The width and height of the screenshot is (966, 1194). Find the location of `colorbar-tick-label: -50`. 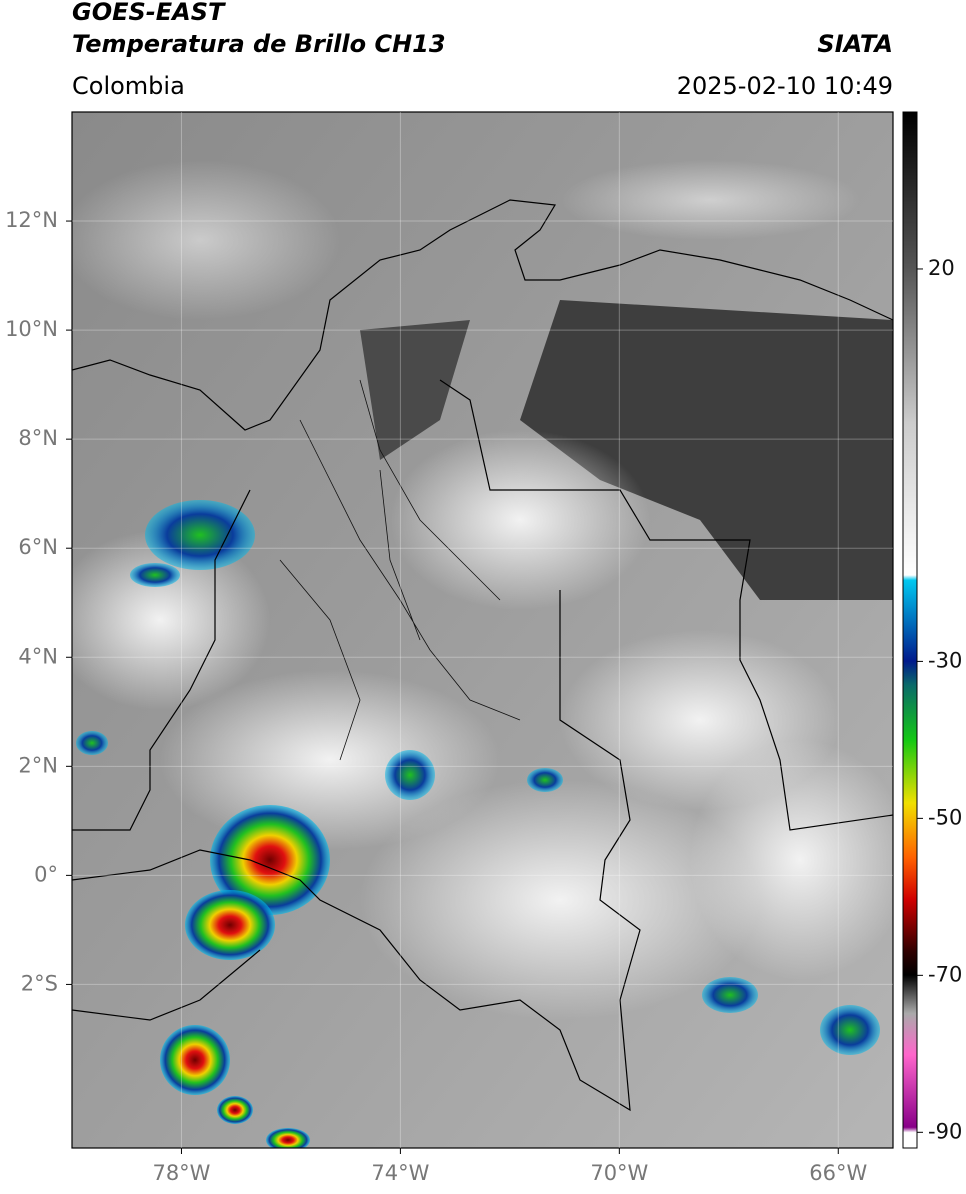

colorbar-tick-label: -50 is located at coordinates (945, 817).